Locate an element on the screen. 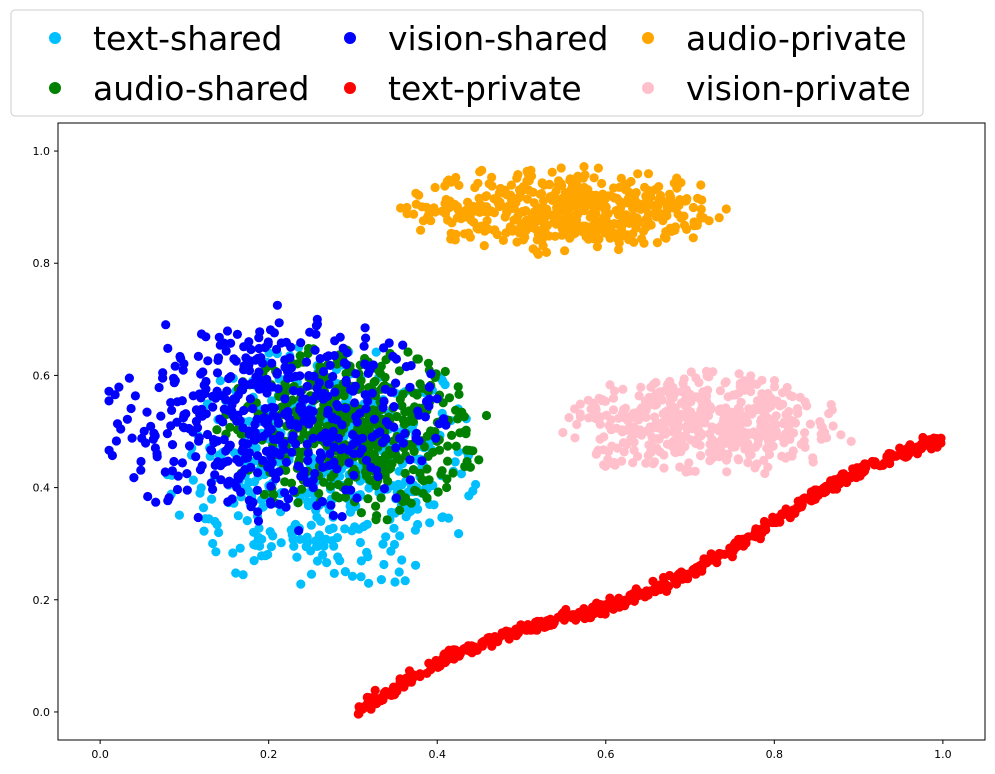  x-tick-label: 0.0 is located at coordinates (100, 754).